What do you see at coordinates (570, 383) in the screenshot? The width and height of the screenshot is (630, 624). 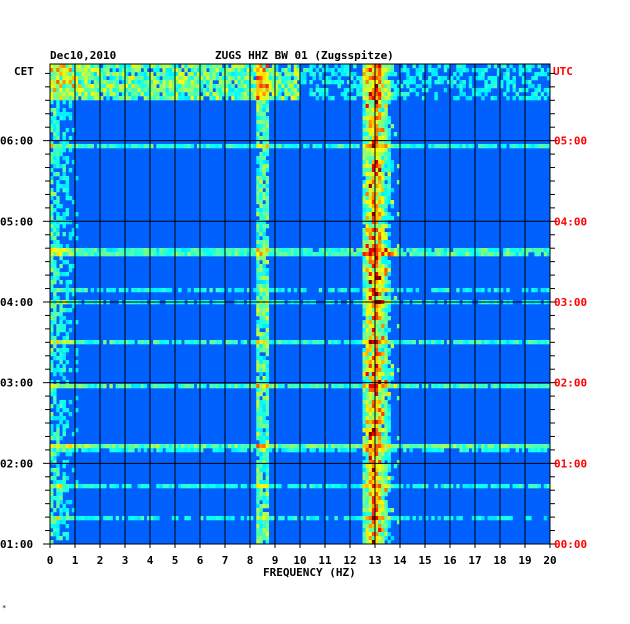 I see `utc-tick-label: 02:00` at bounding box center [570, 383].